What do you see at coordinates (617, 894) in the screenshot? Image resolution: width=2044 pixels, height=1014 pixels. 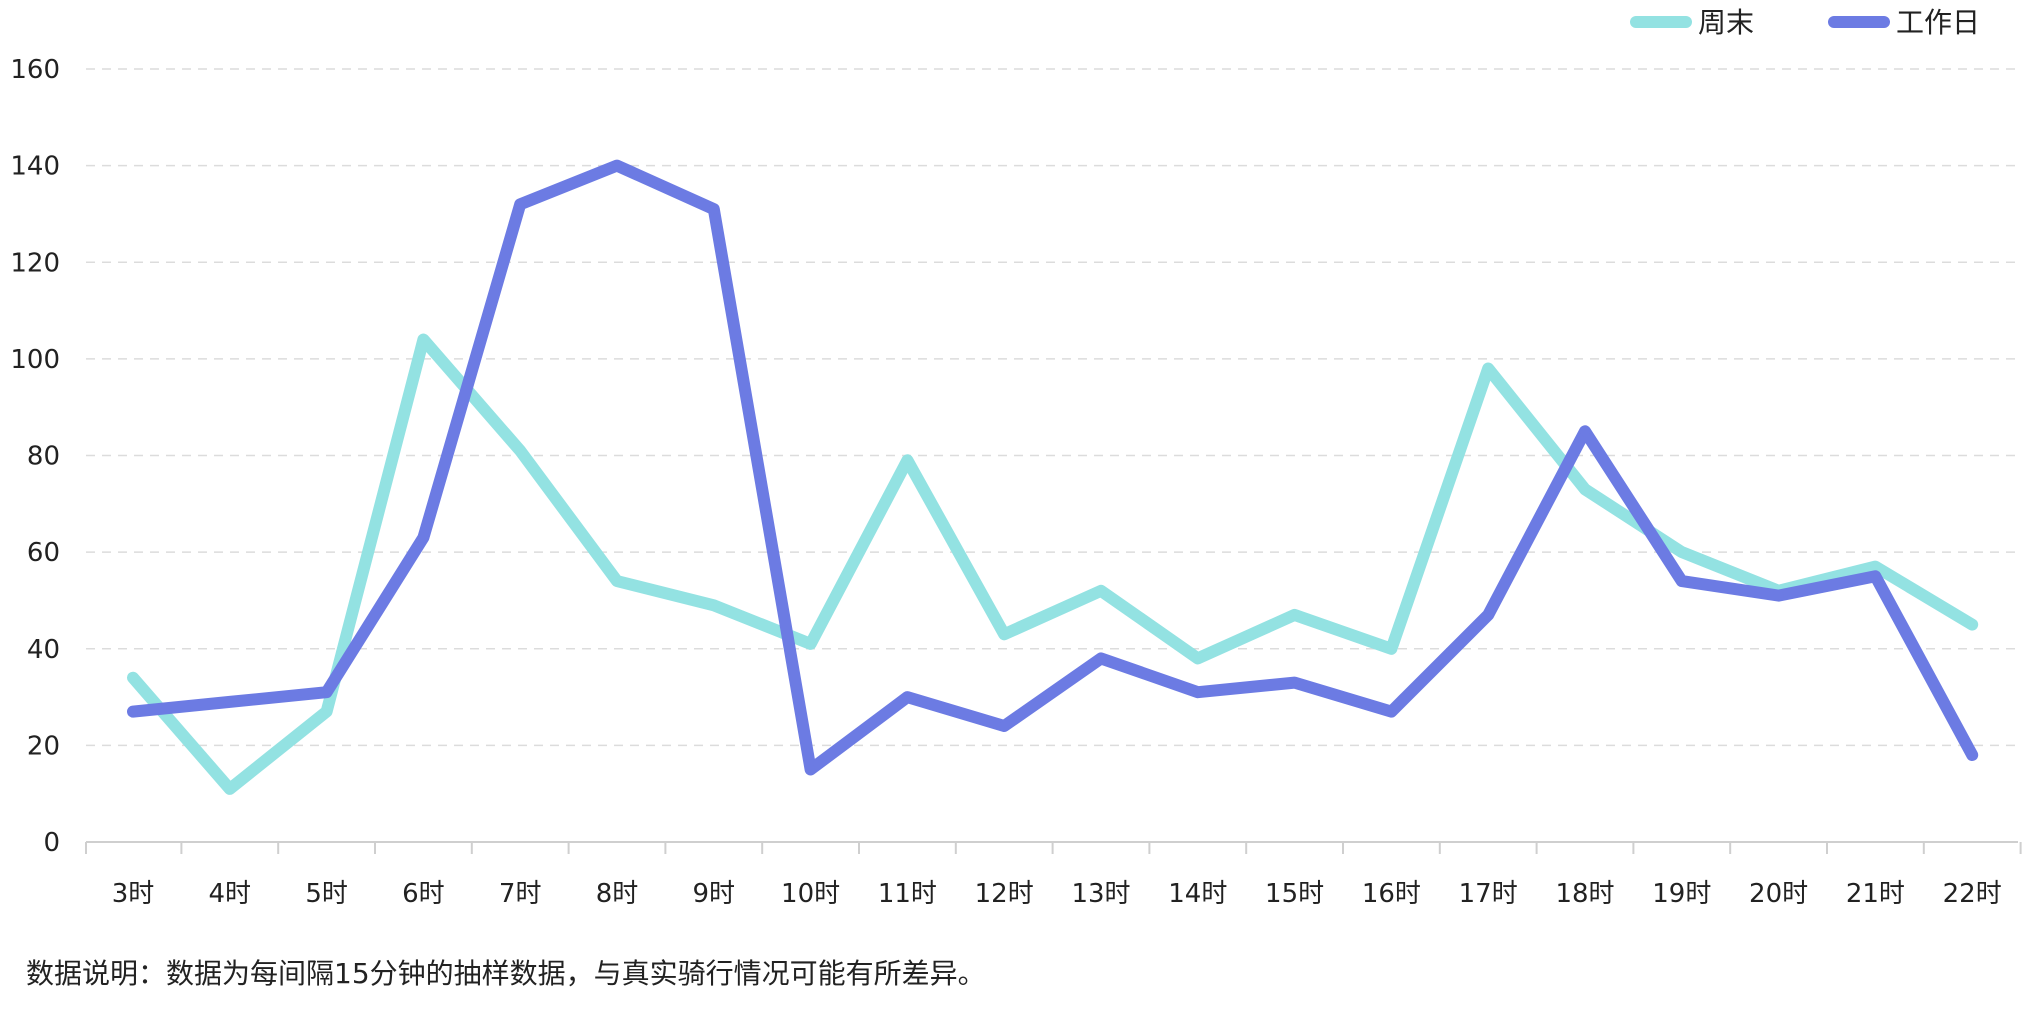 I see `x-tick-label: 8时` at bounding box center [617, 894].